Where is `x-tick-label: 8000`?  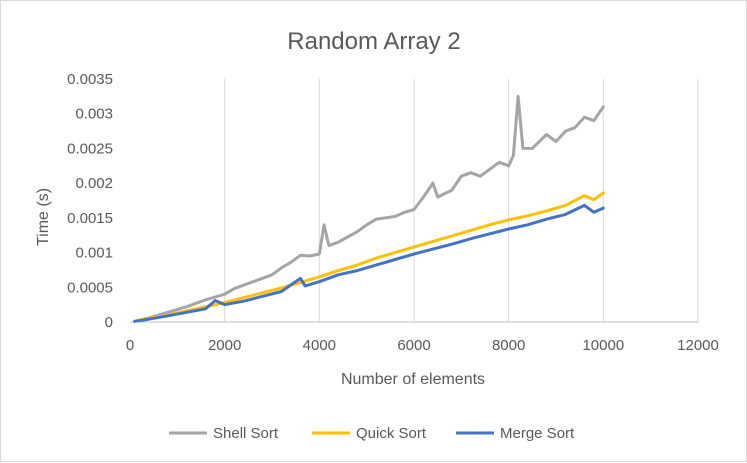
x-tick-label: 8000 is located at coordinates (508, 345).